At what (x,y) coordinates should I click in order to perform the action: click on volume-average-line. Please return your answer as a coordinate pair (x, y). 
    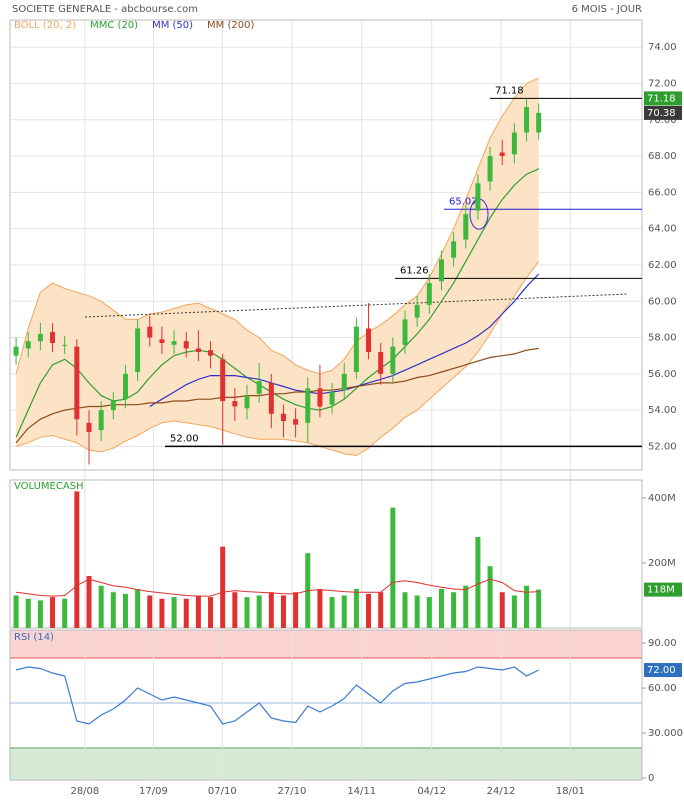
    Looking at the image, I should click on (277, 587).